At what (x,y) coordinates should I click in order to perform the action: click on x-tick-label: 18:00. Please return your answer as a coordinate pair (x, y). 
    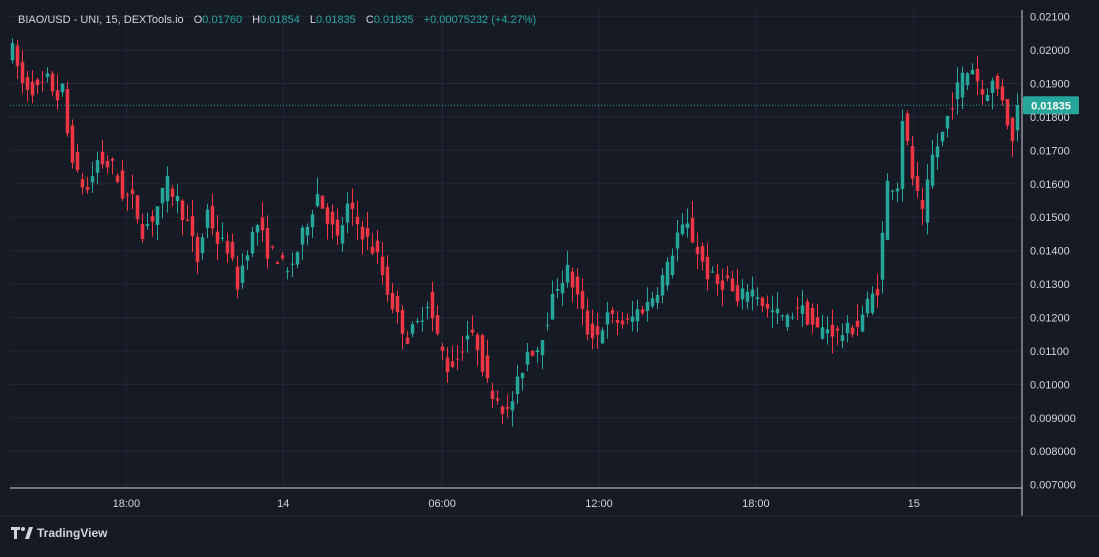
    Looking at the image, I should click on (756, 504).